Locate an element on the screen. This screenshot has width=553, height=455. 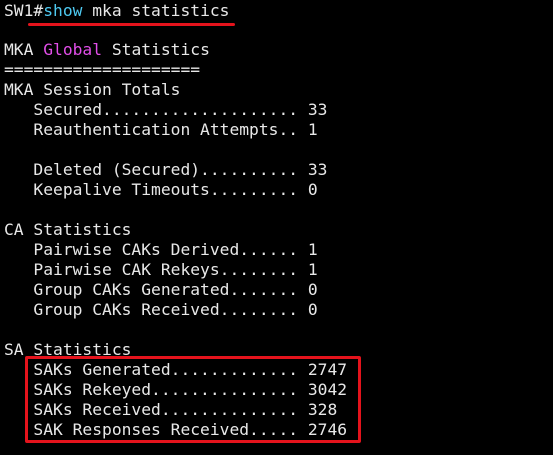
stat-row: Deleted (Secured).......... 33 is located at coordinates (166, 169).